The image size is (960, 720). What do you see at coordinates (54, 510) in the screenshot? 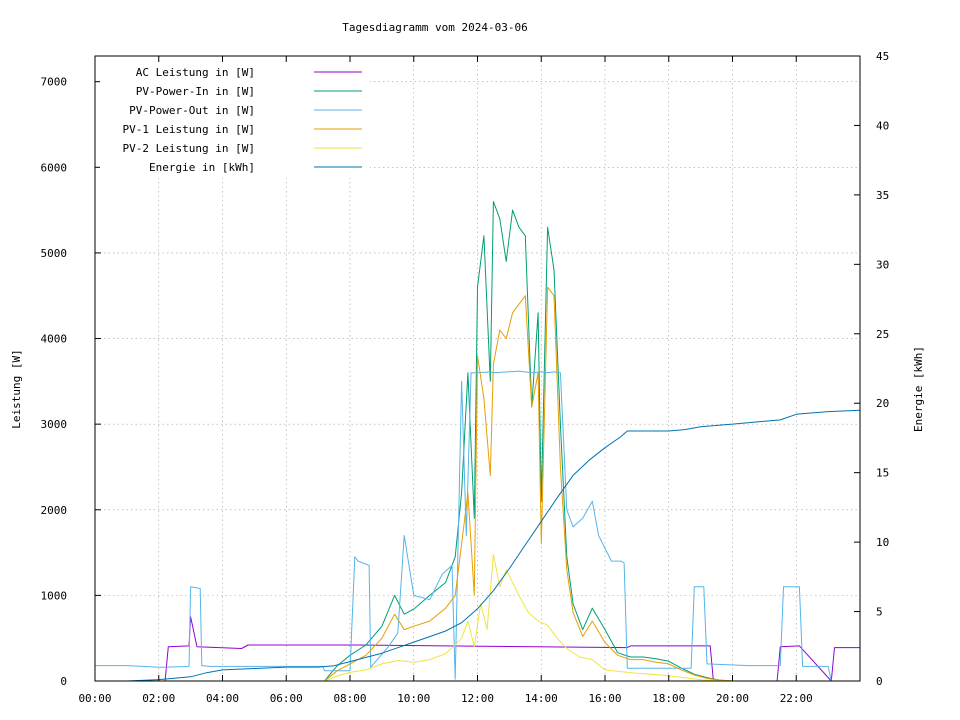
I see `y-tick-label: 2000` at bounding box center [54, 510].